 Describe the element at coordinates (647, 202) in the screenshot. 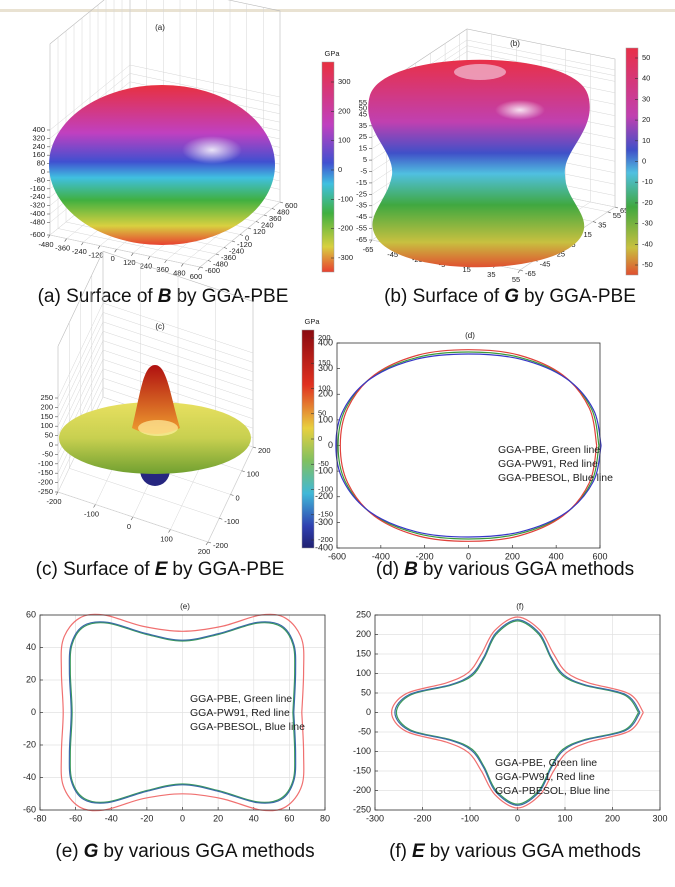

I see `colorbar-tick-label: -20` at that location.